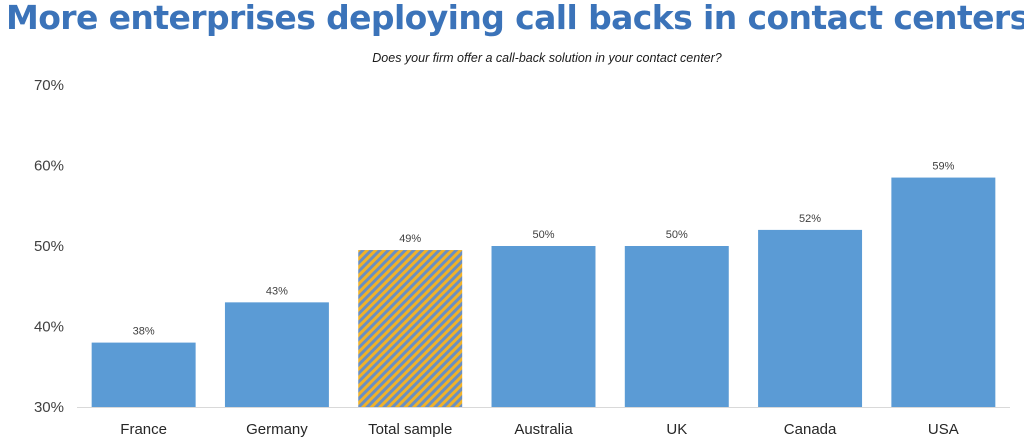 This screenshot has height=443, width=1024. I want to click on y-tick-label: 30%, so click(49, 407).